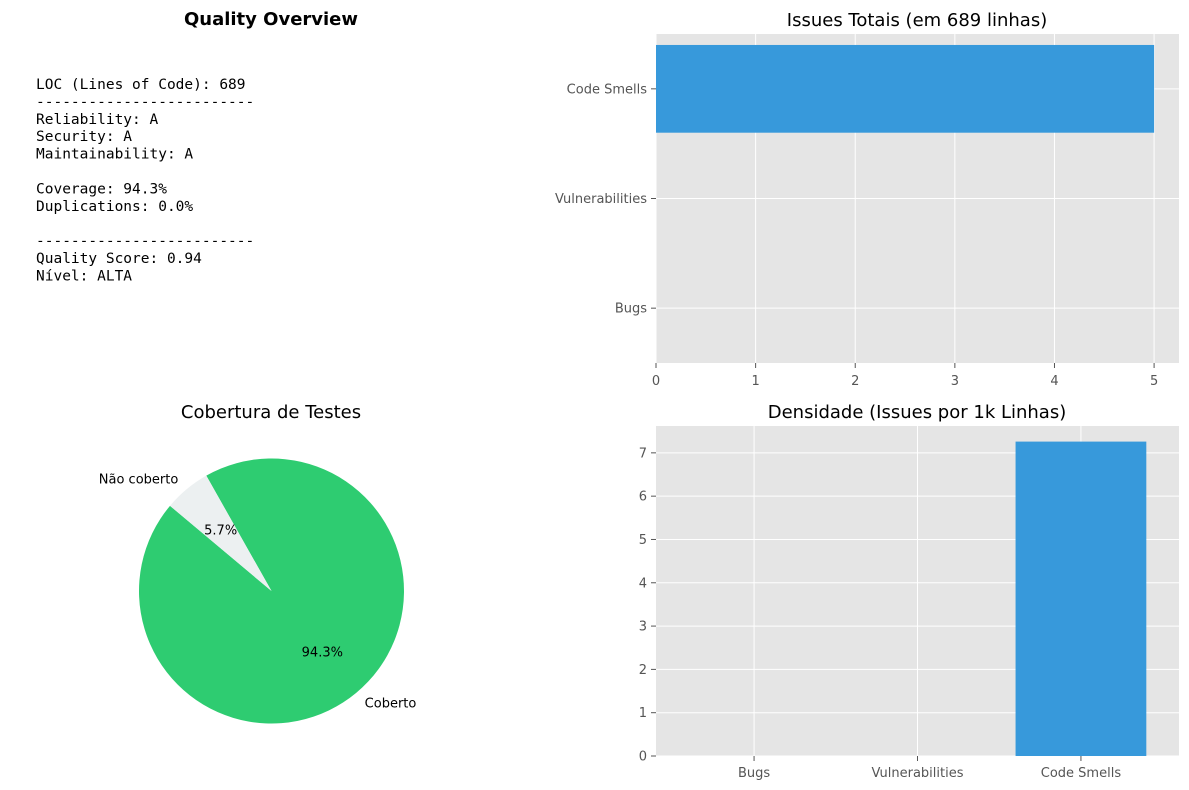 The image size is (1189, 790). I want to click on y-tick-label: Bugs, so click(631, 309).